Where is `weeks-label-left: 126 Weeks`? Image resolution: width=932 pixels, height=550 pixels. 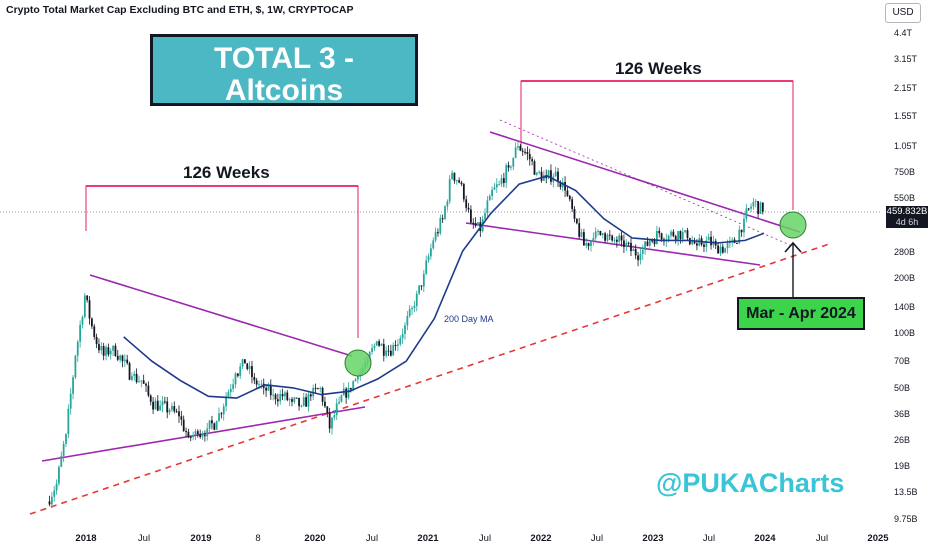
weeks-label-left: 126 Weeks is located at coordinates (226, 172).